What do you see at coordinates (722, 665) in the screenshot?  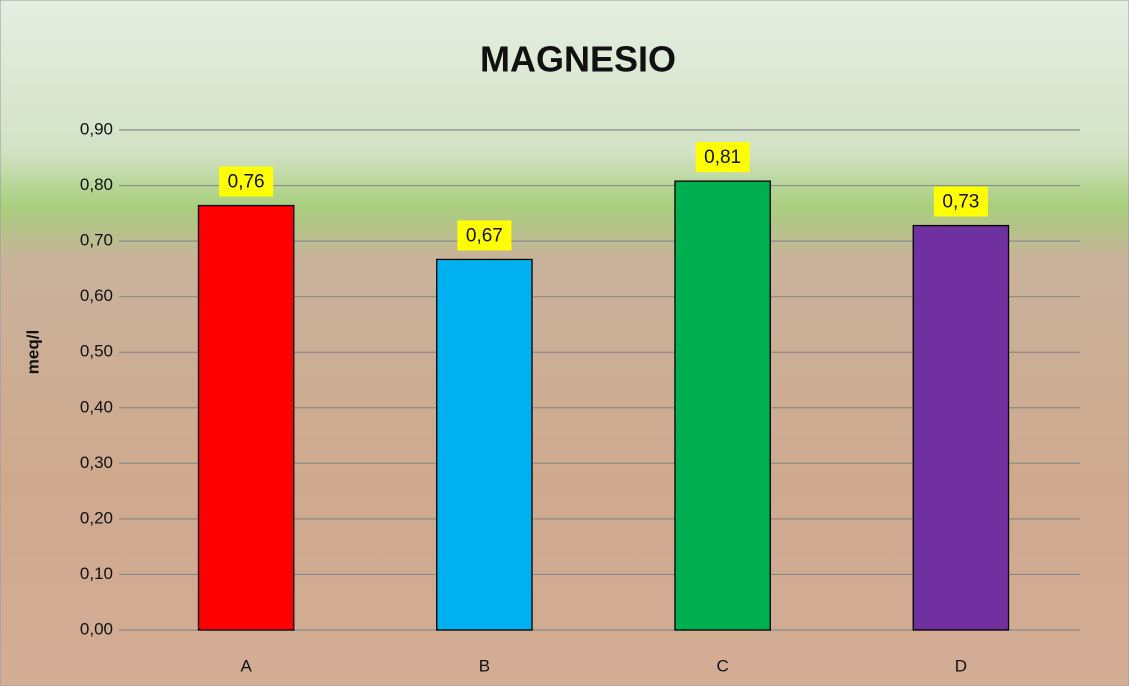 I see `x-tick-label: C` at bounding box center [722, 665].